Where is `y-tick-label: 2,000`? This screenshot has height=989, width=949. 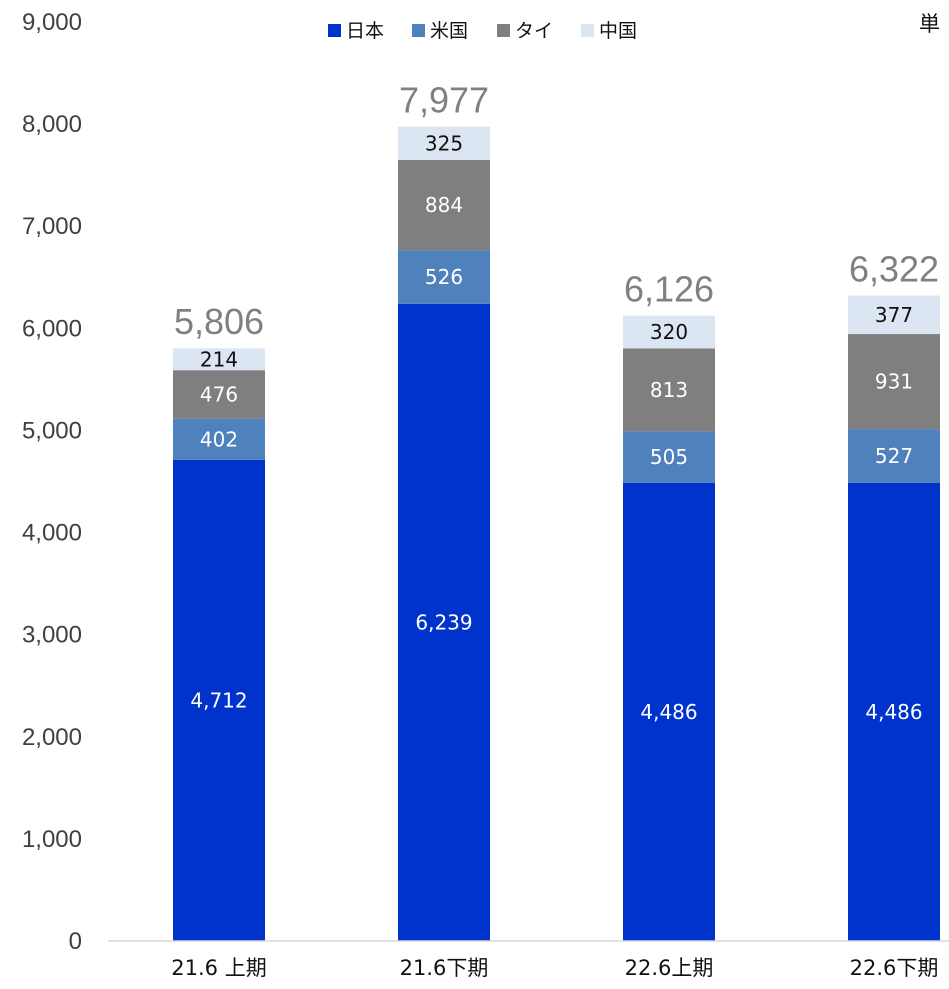 y-tick-label: 2,000 is located at coordinates (52, 737).